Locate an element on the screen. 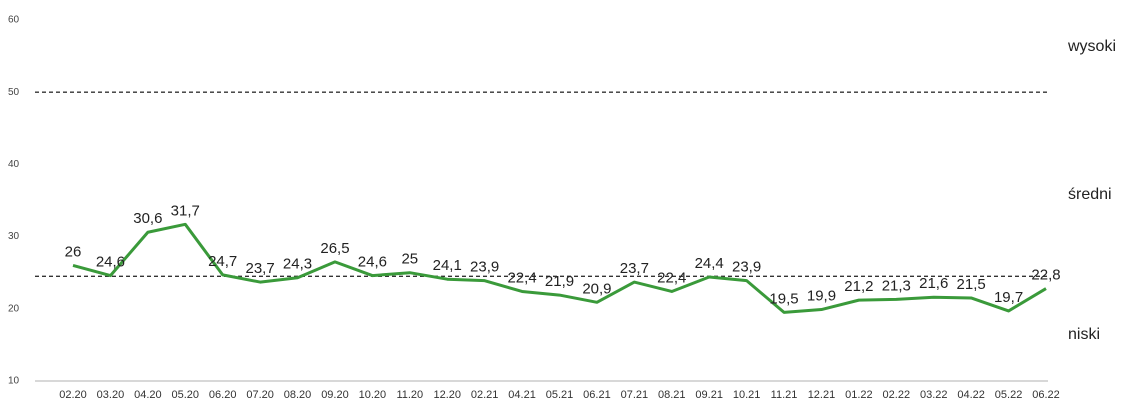  x-tick-label: 04.21 is located at coordinates (522, 395).